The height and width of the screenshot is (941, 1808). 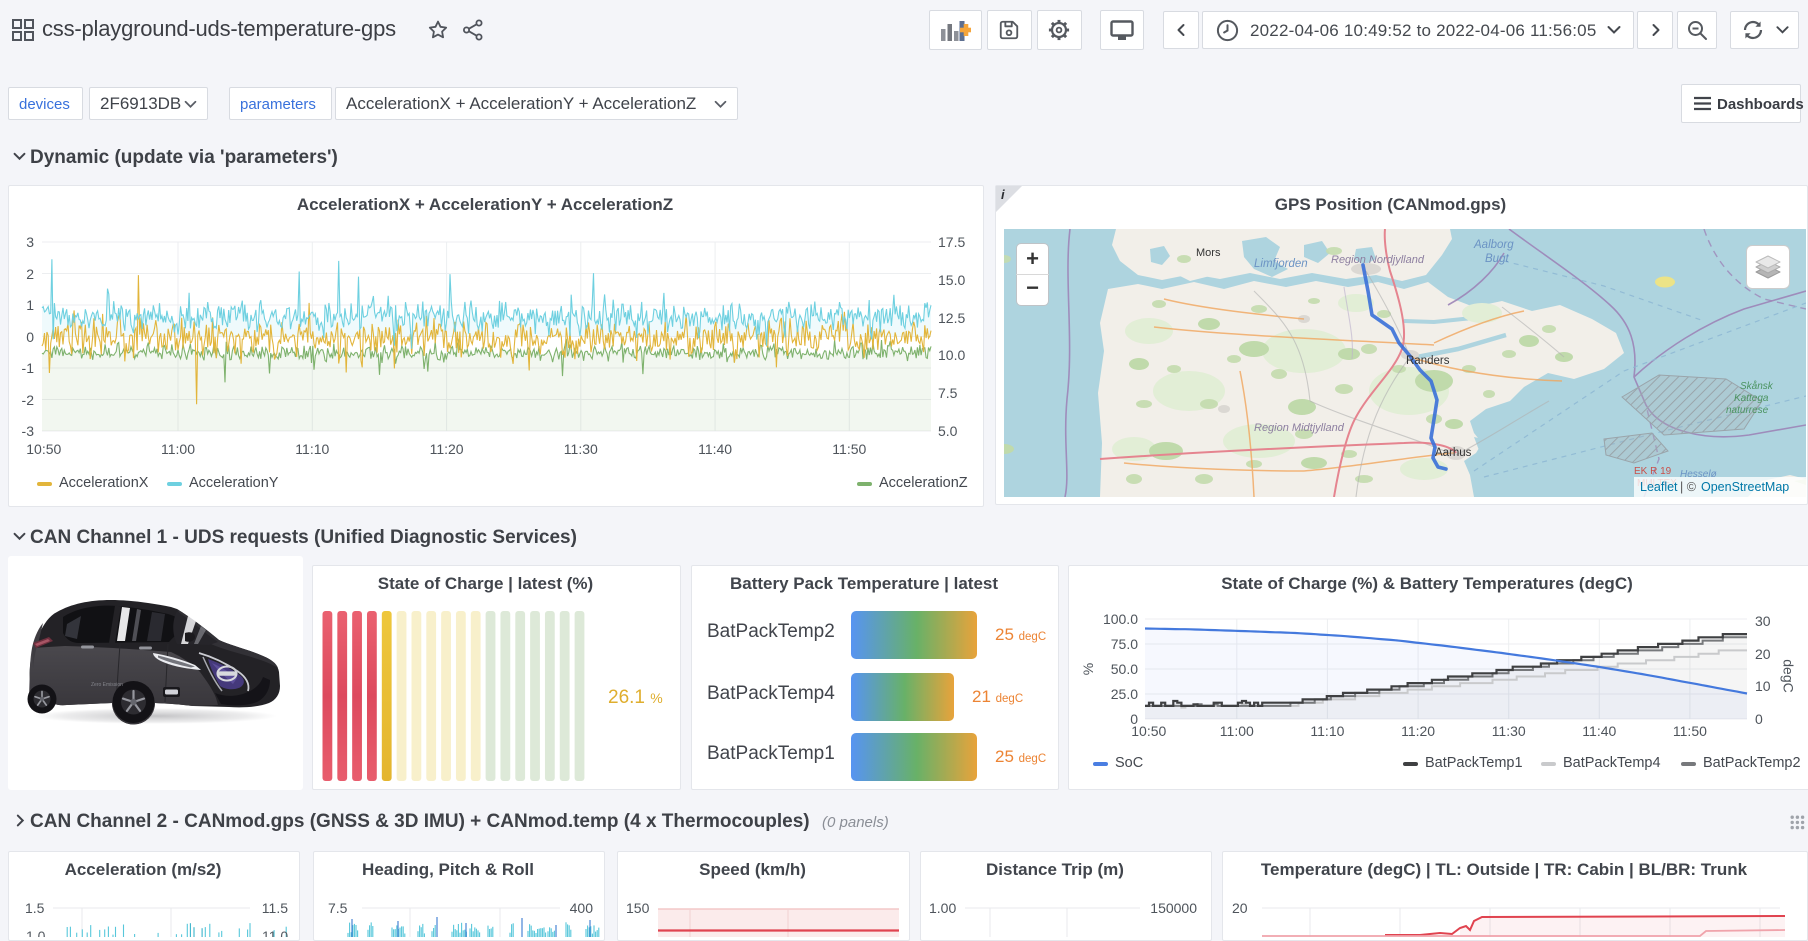 I want to click on svg-text: Limfjorden, so click(x=1281, y=264).